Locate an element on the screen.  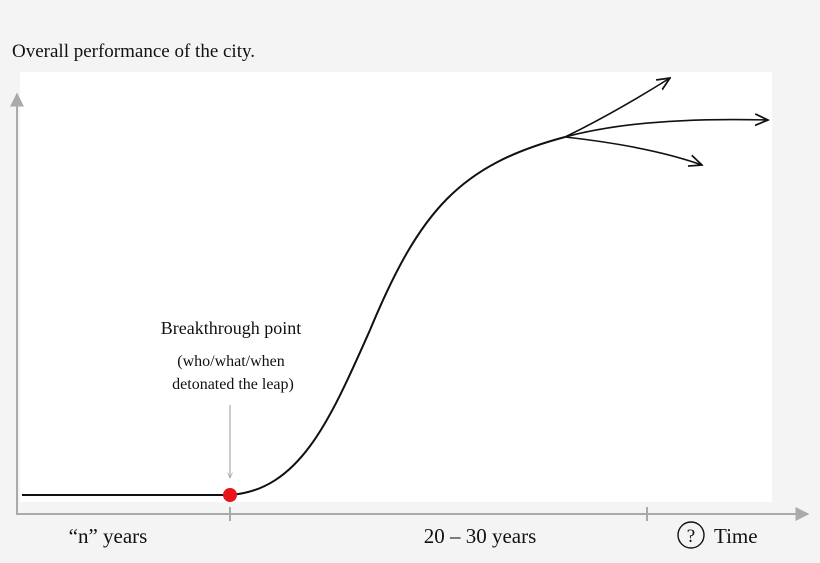
axis-label: Time is located at coordinates (736, 536).